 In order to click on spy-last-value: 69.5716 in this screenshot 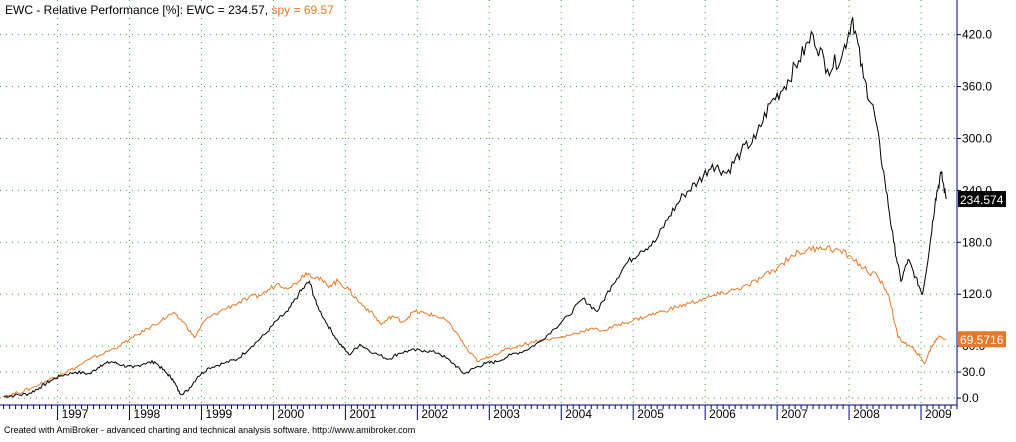, I will do `click(982, 339)`.